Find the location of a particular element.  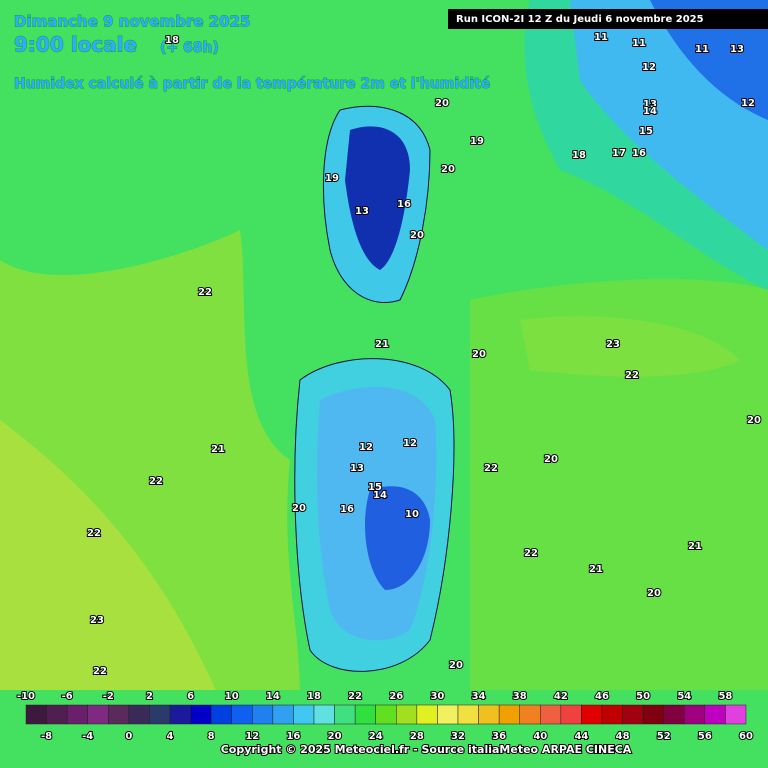

colorbar-bottom-label: 60 is located at coordinates (746, 736).